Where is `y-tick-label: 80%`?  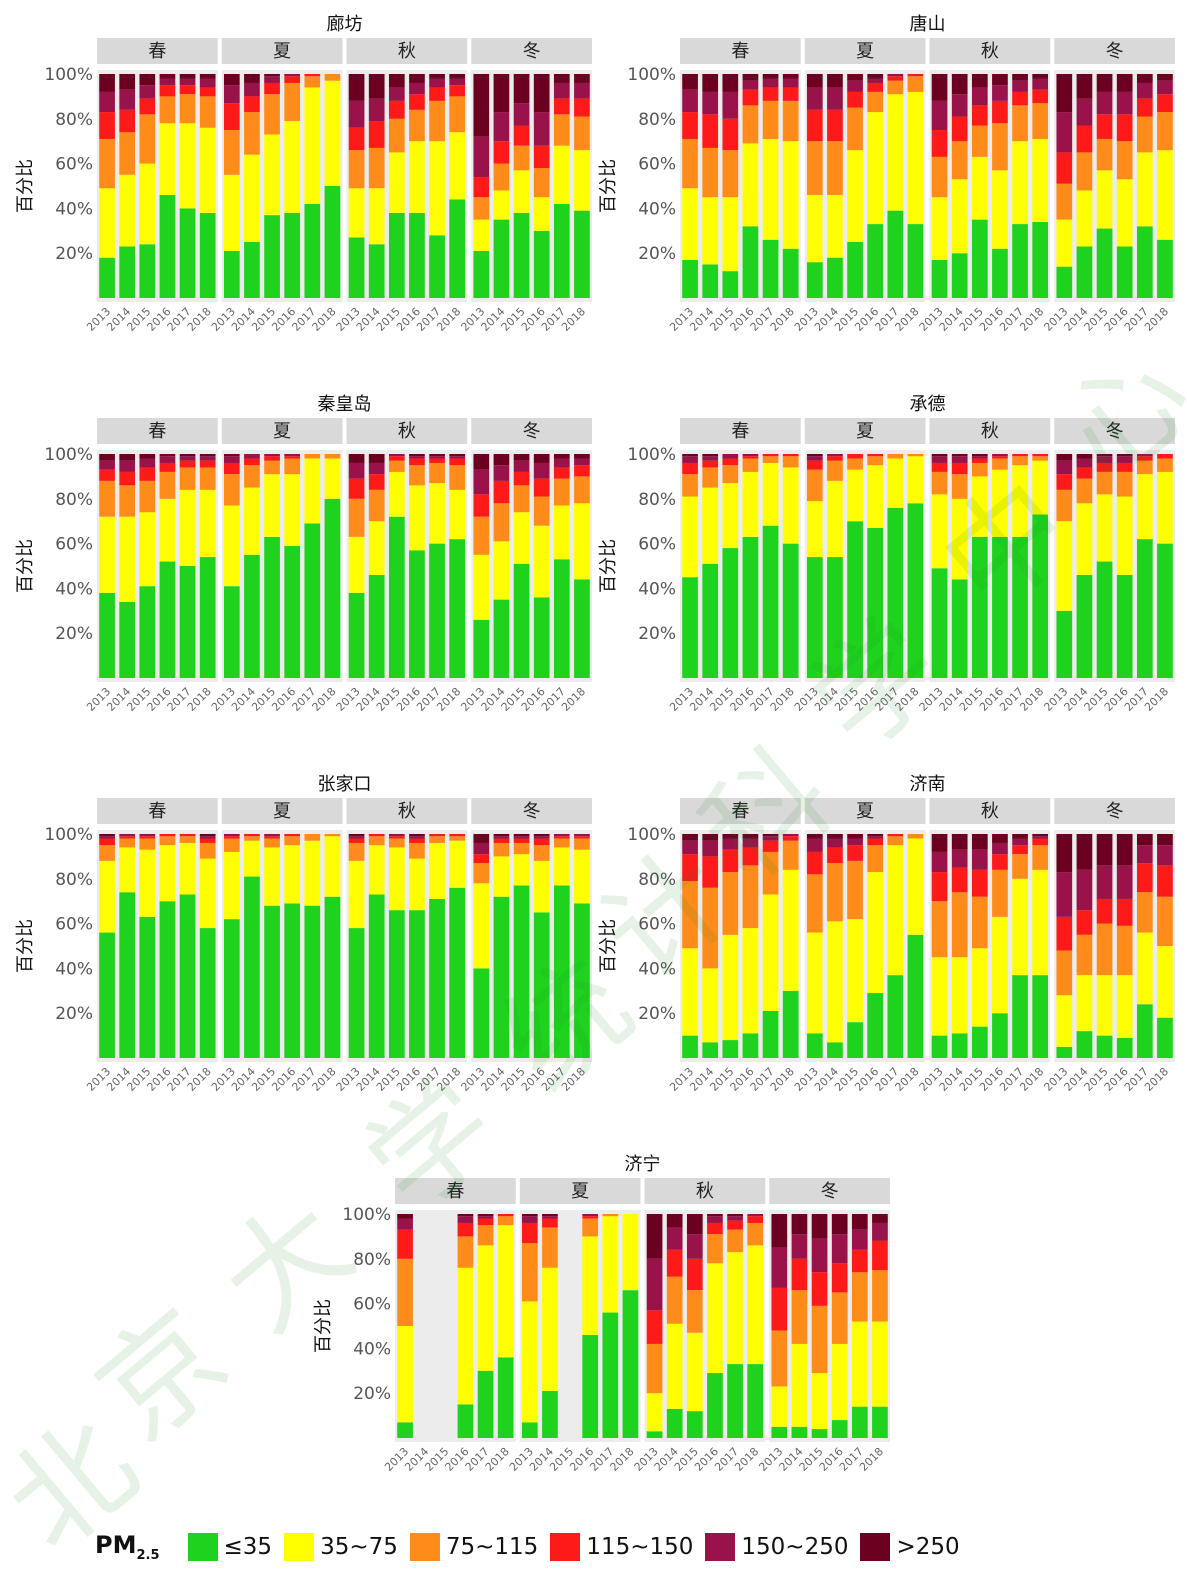 y-tick-label: 80% is located at coordinates (657, 880).